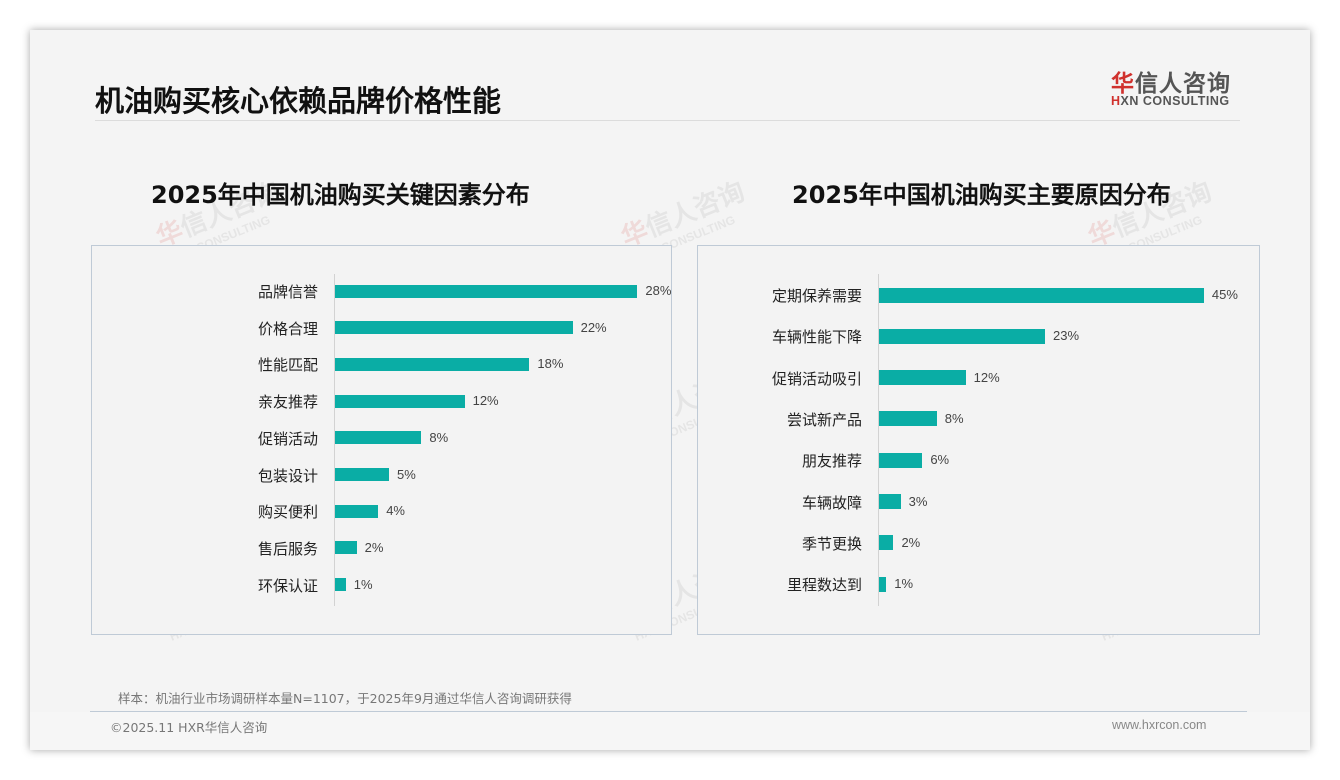 This screenshot has height=780, width=1340. Describe the element at coordinates (1159, 725) in the screenshot. I see `website-link: www.hxrcon.com` at that location.